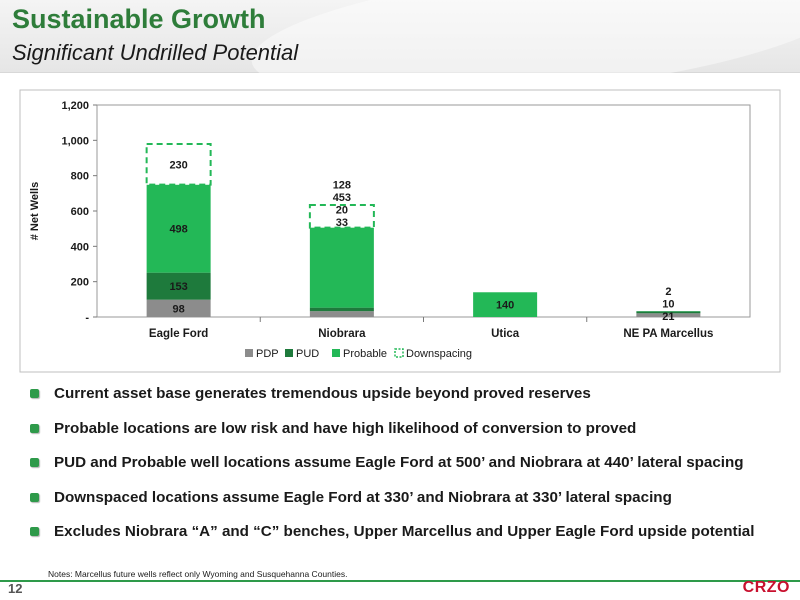 This screenshot has height=600, width=800. What do you see at coordinates (75, 106) in the screenshot?
I see `y-tick-label: 1,200` at bounding box center [75, 106].